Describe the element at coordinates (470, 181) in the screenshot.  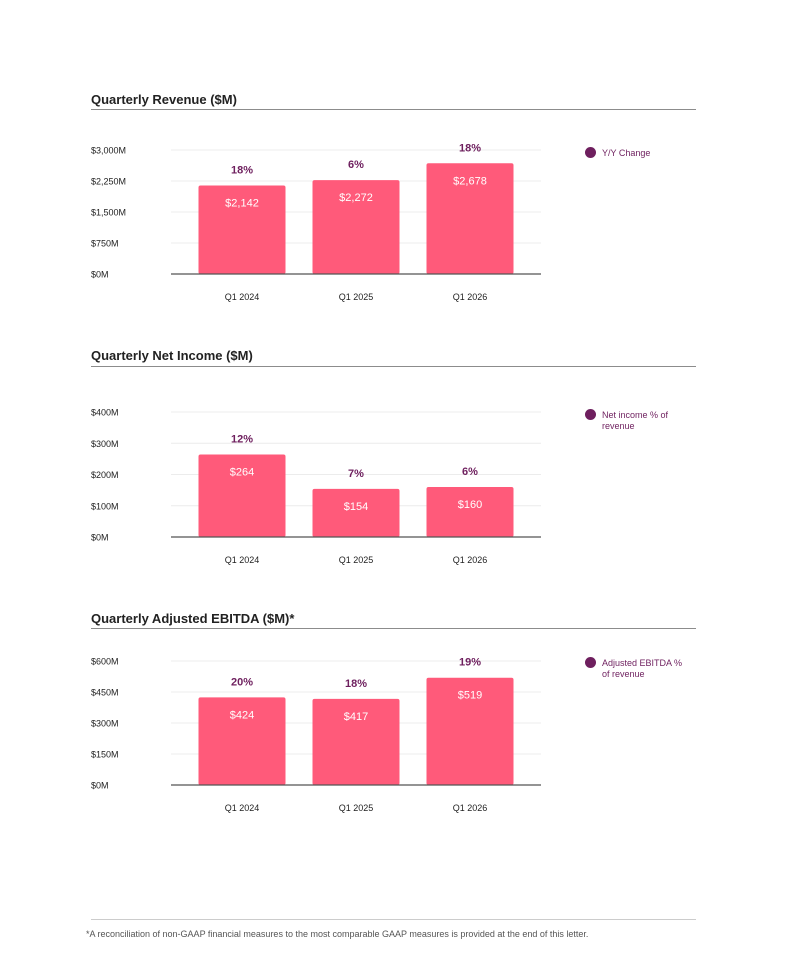
I see `bar-value-label: $2,678` at that location.